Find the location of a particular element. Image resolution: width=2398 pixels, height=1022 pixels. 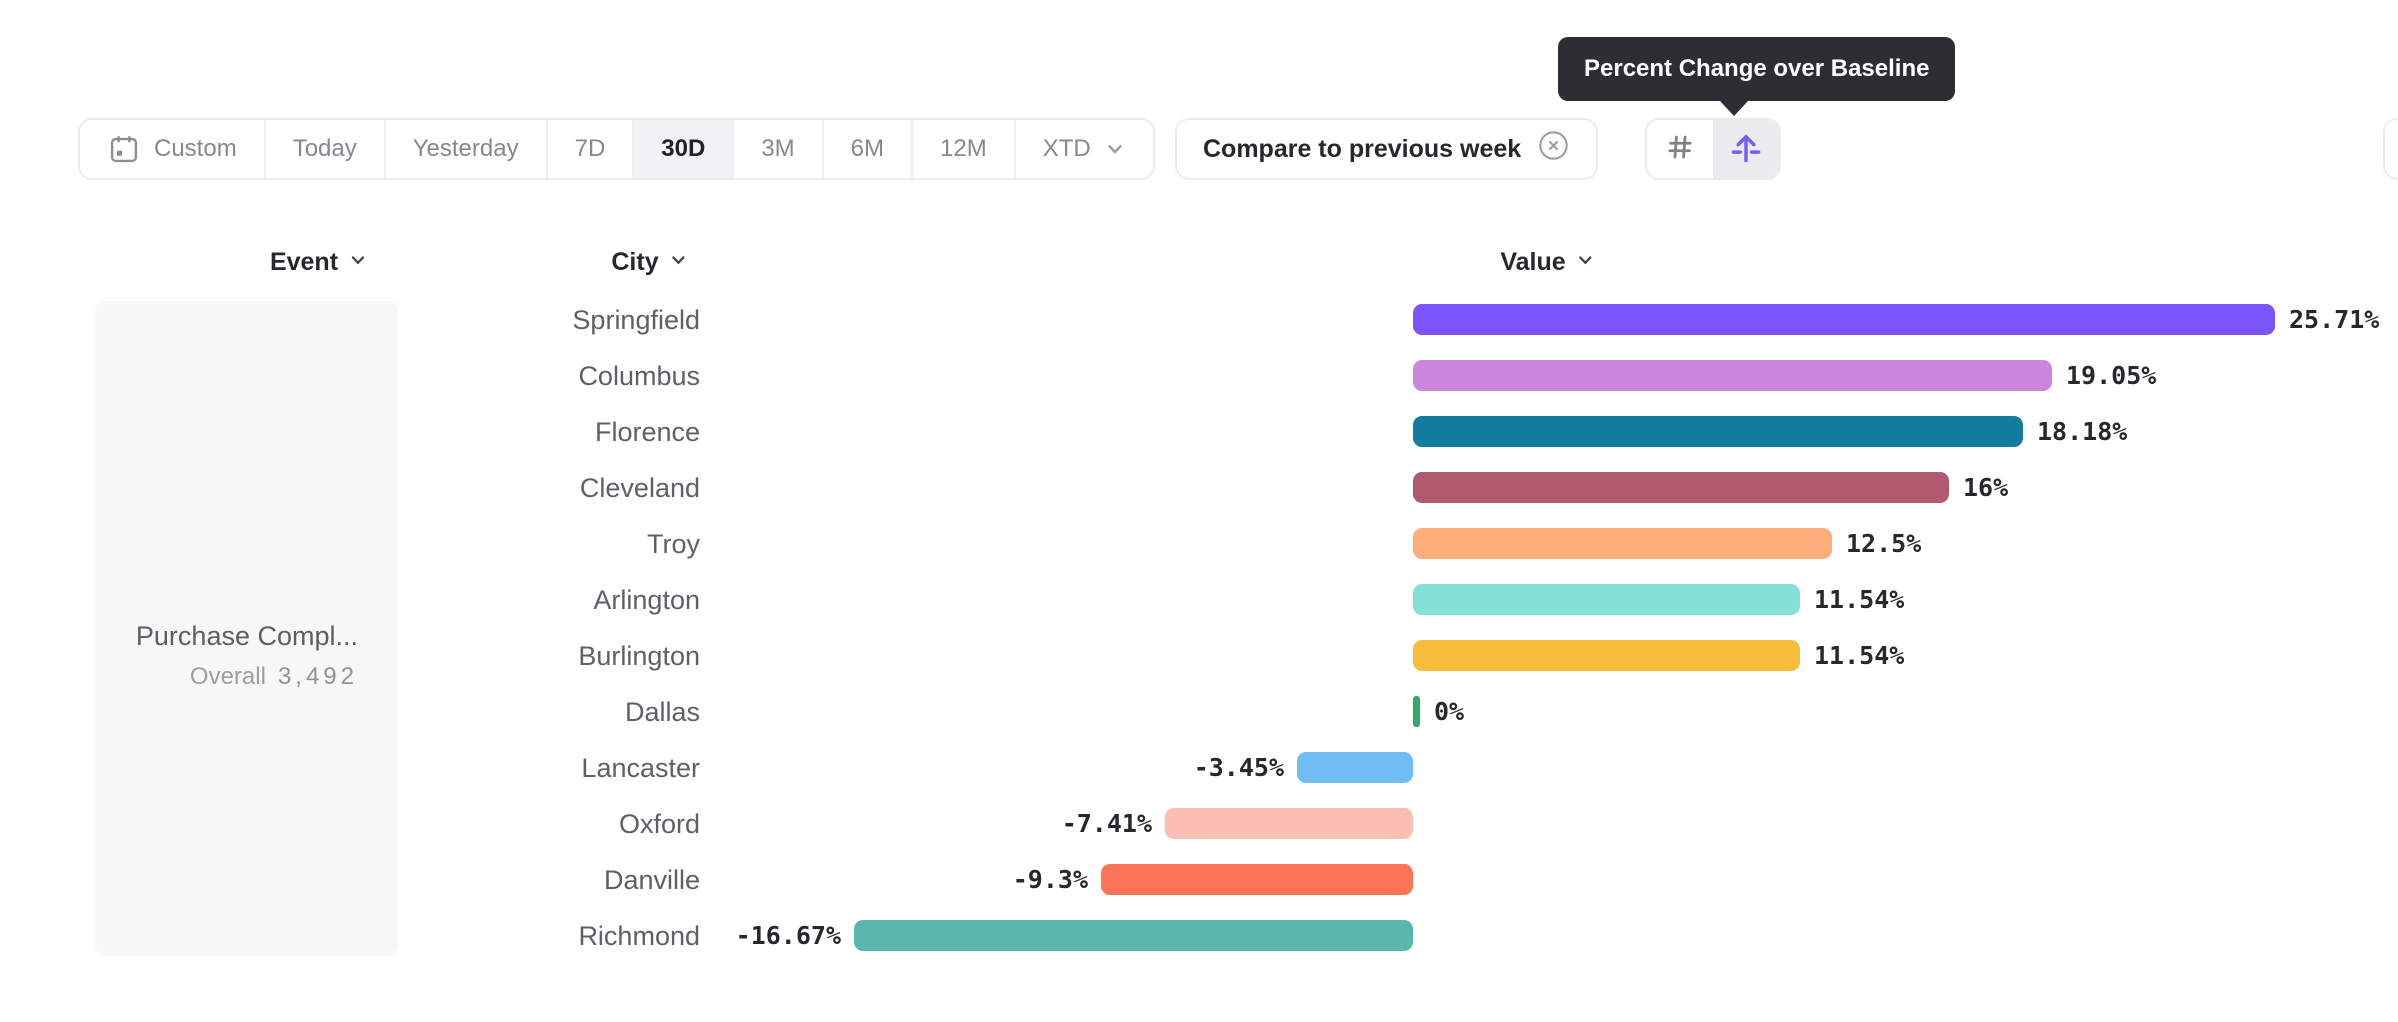

city-label: Oxford is located at coordinates (659, 824).